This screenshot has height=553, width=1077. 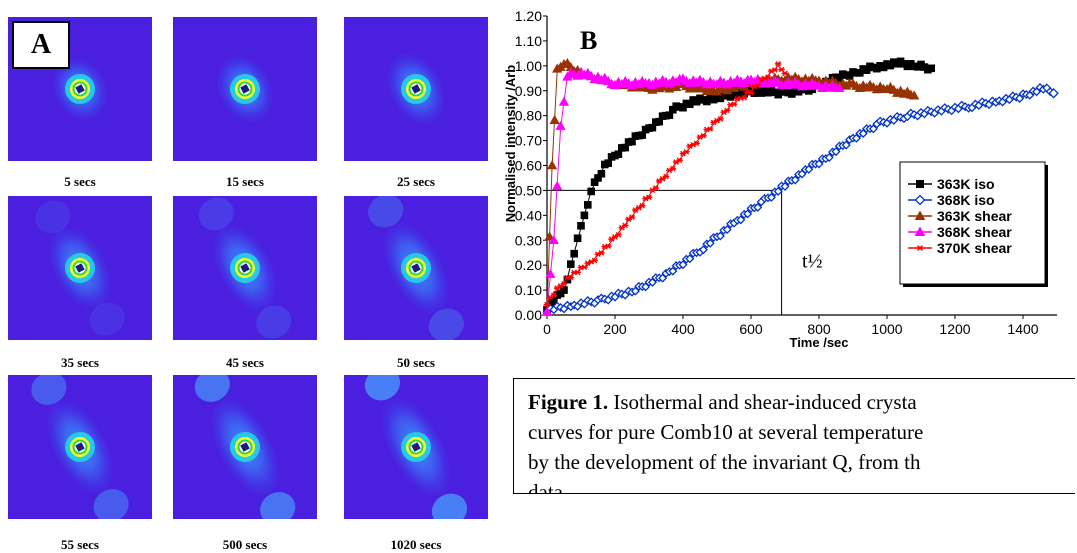 What do you see at coordinates (548, 487) in the screenshot?
I see `figure-caption-line-4: data.` at bounding box center [548, 487].